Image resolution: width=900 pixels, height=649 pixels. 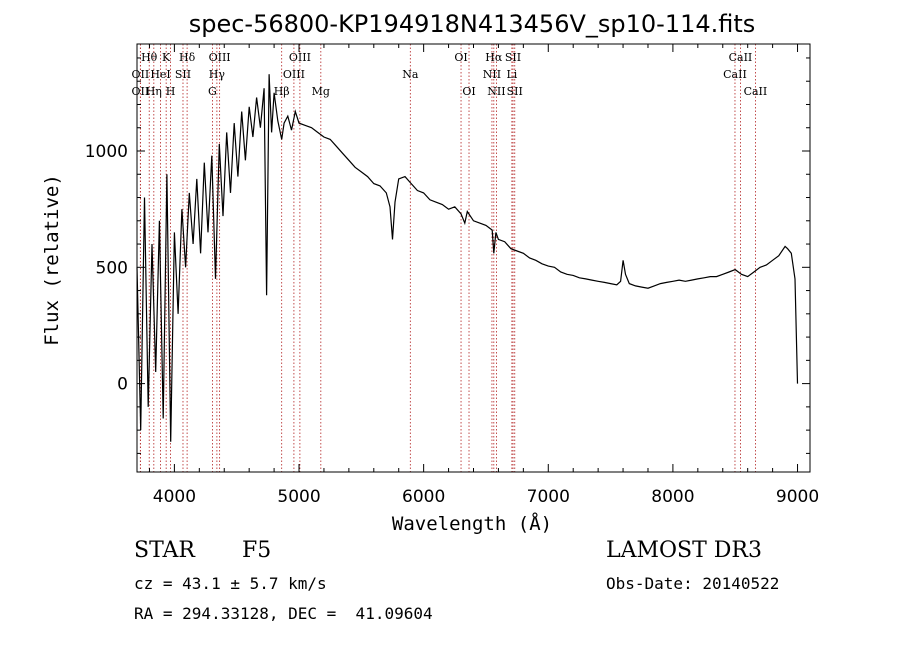 I want to click on obs-date-text: Obs-Date: 20140522, so click(x=693, y=583).